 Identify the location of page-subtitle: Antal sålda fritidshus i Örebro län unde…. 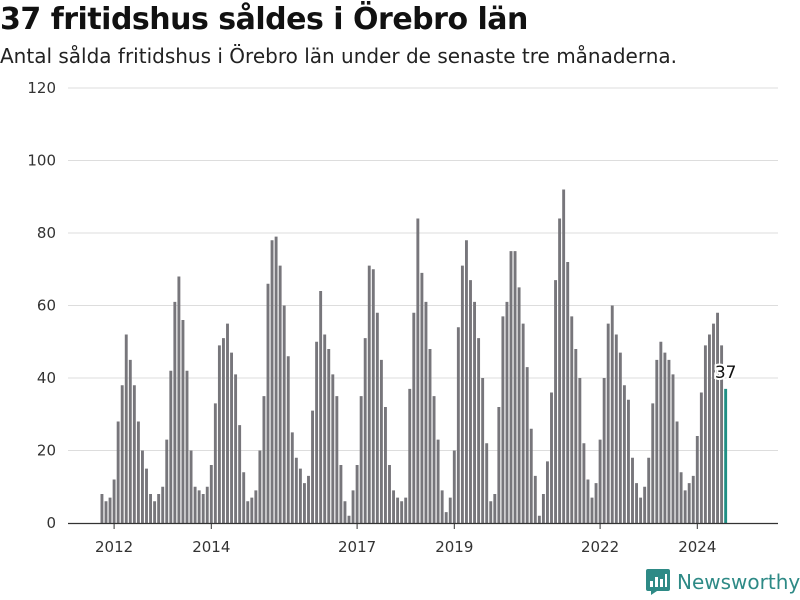
(339, 56).